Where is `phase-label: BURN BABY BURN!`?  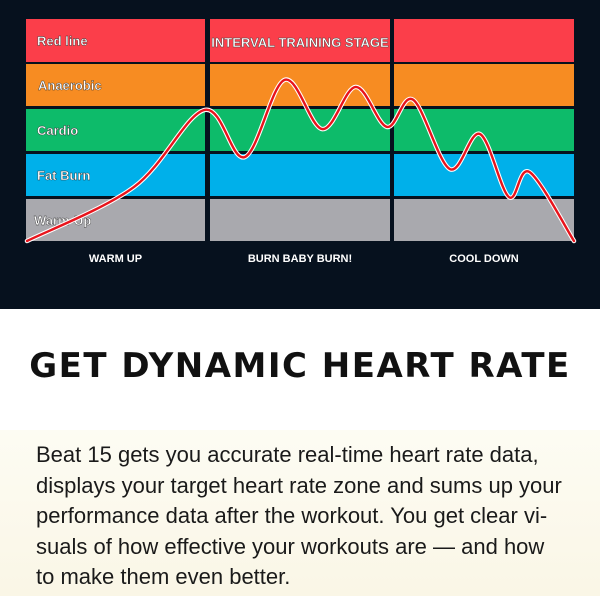
phase-label: BURN BABY BURN! is located at coordinates (300, 259).